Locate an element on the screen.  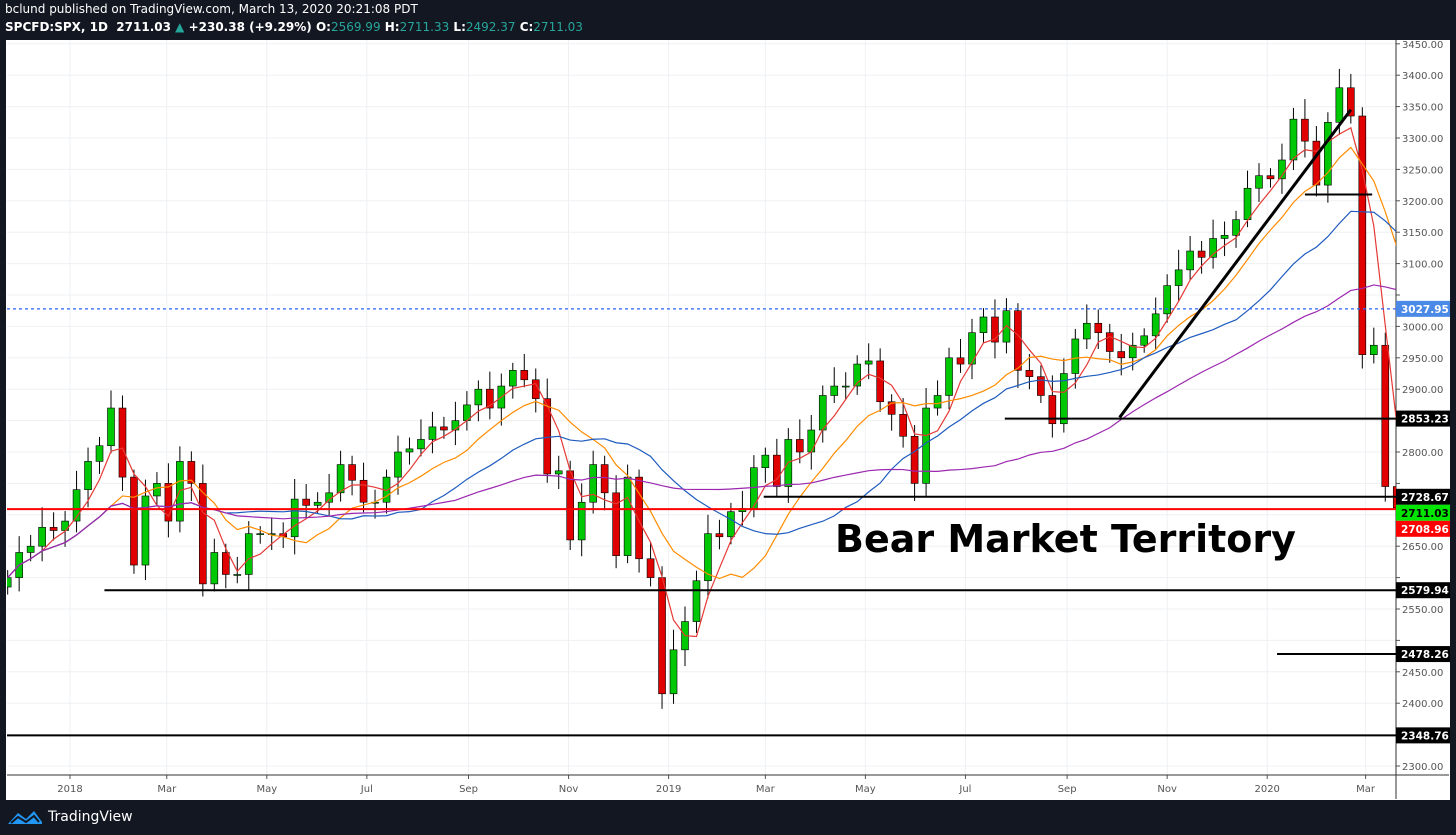
x-tick-label: 2019 is located at coordinates (668, 789).